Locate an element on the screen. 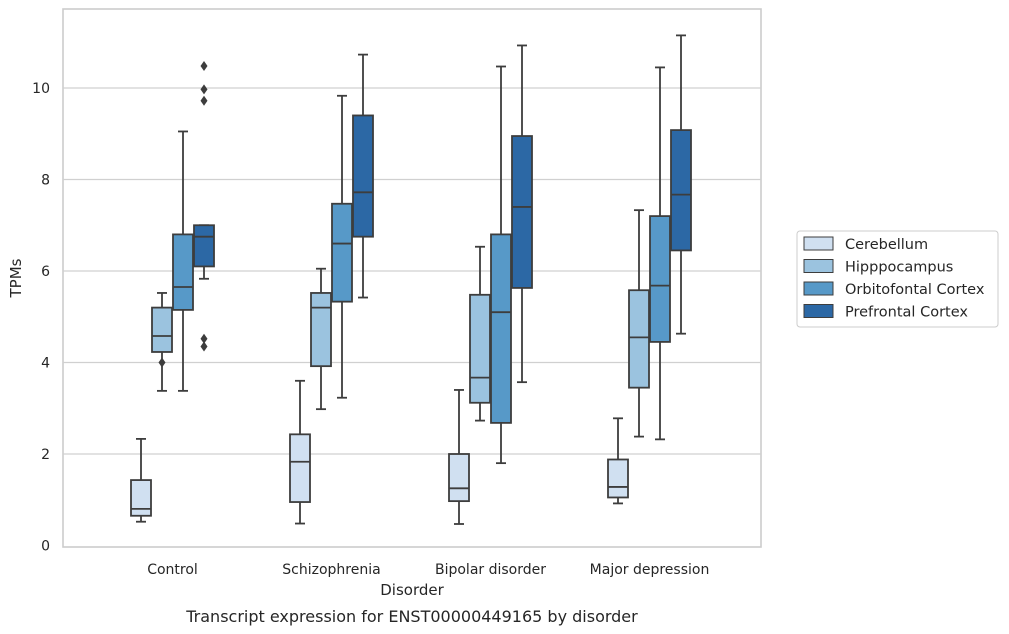 Image resolution: width=1009 pixels, height=634 pixels. y-tick-label: 10 is located at coordinates (41, 89).